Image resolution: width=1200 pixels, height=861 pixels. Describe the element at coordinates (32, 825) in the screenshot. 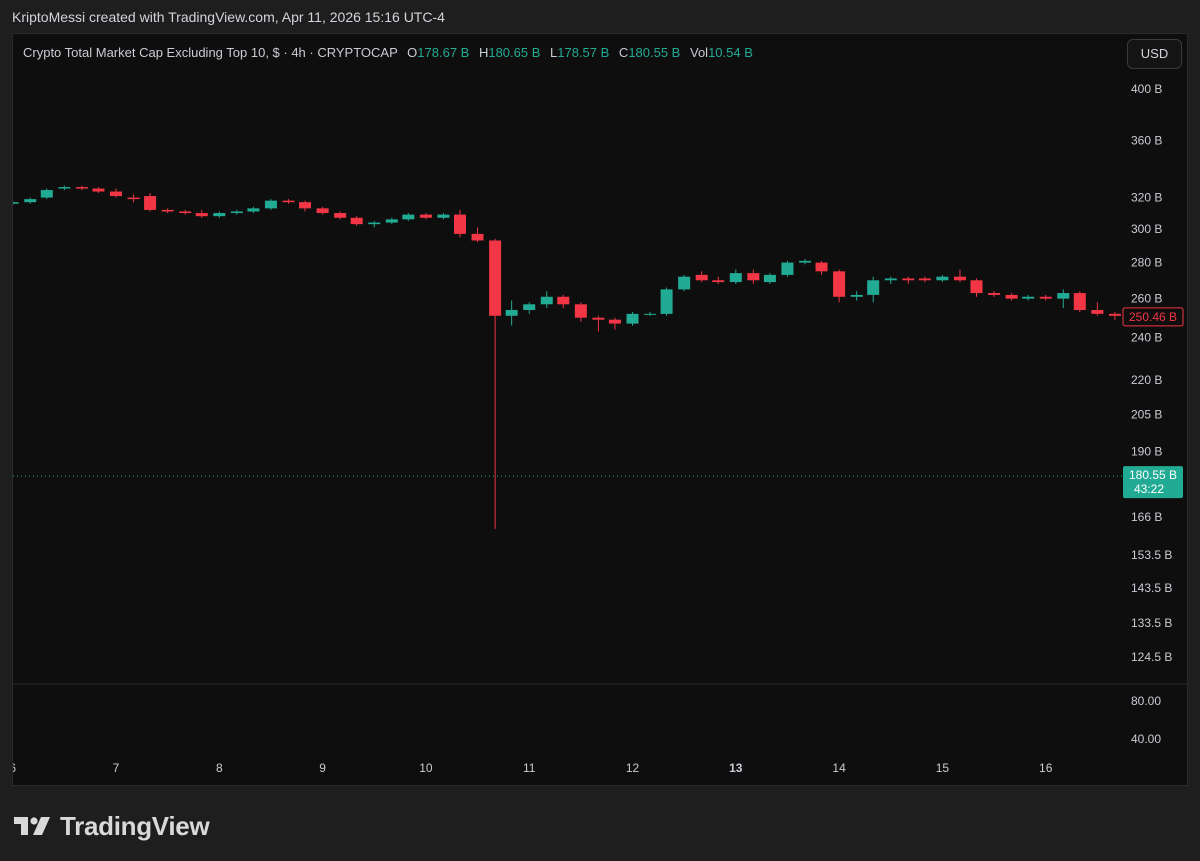

I see `tradingview-logo-icon` at that location.